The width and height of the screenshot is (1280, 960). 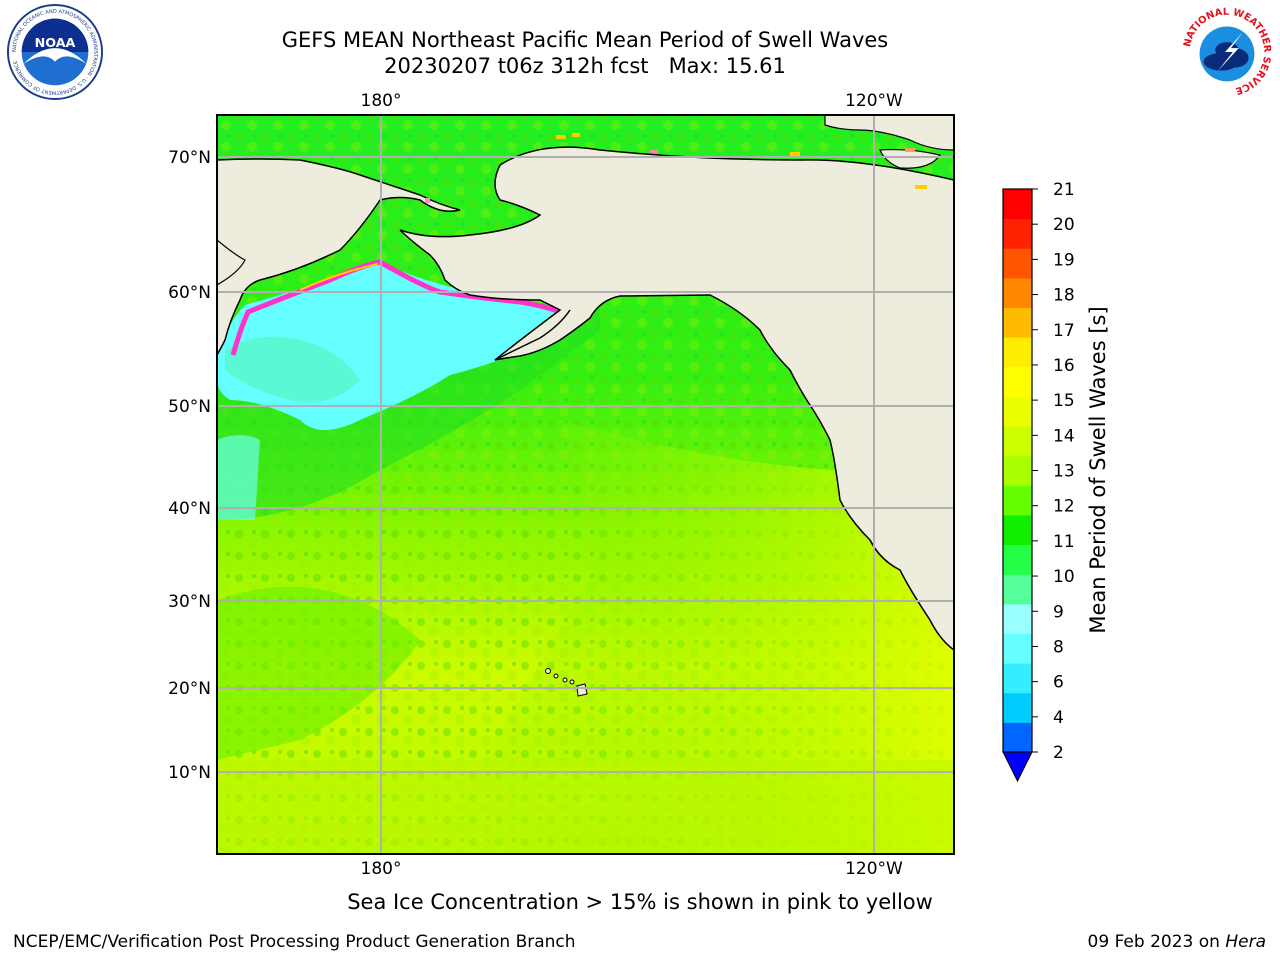 I want to click on lat-label-50n: 50°N, so click(x=189, y=407).